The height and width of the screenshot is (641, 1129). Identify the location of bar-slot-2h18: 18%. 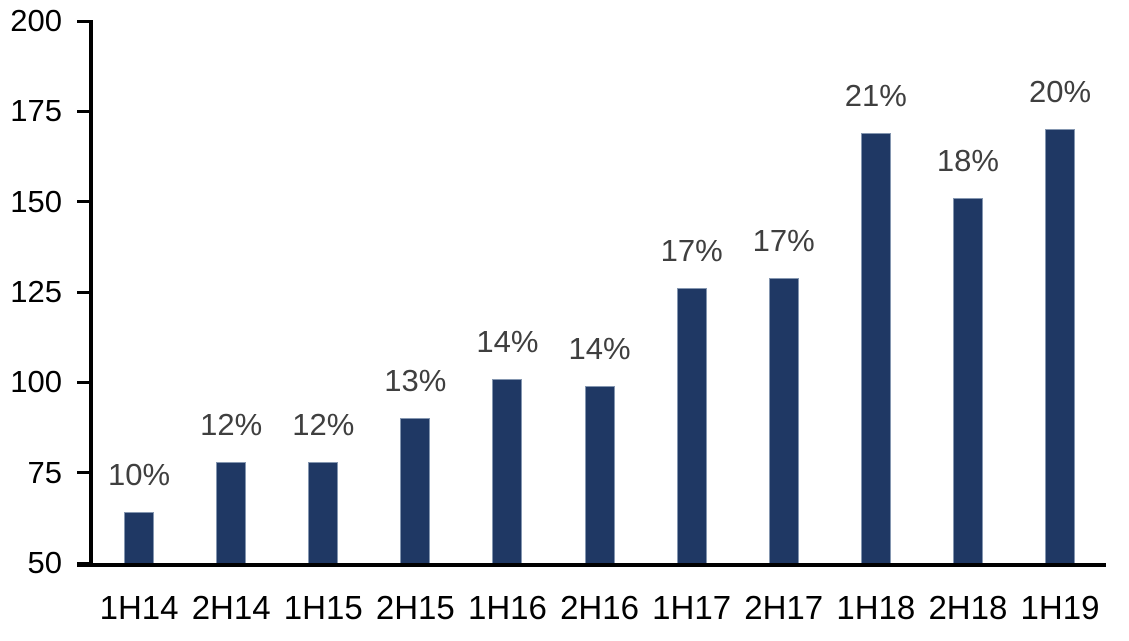
(968, 292).